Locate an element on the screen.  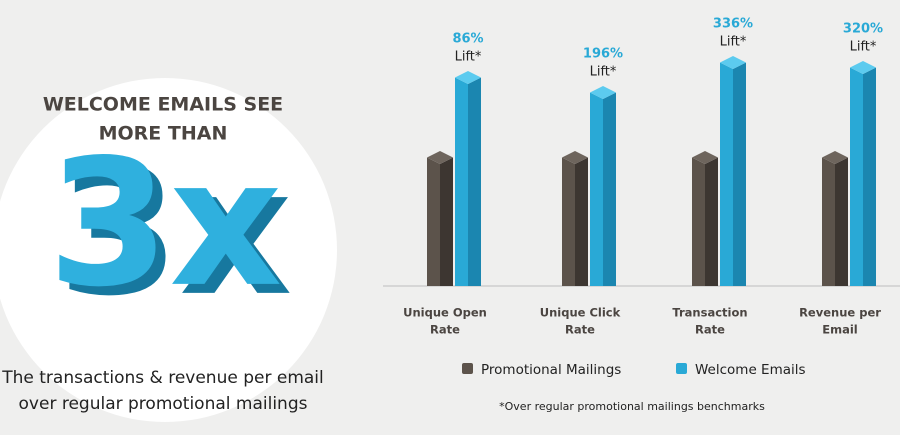
headline: MORE THAN is located at coordinates (163, 134).